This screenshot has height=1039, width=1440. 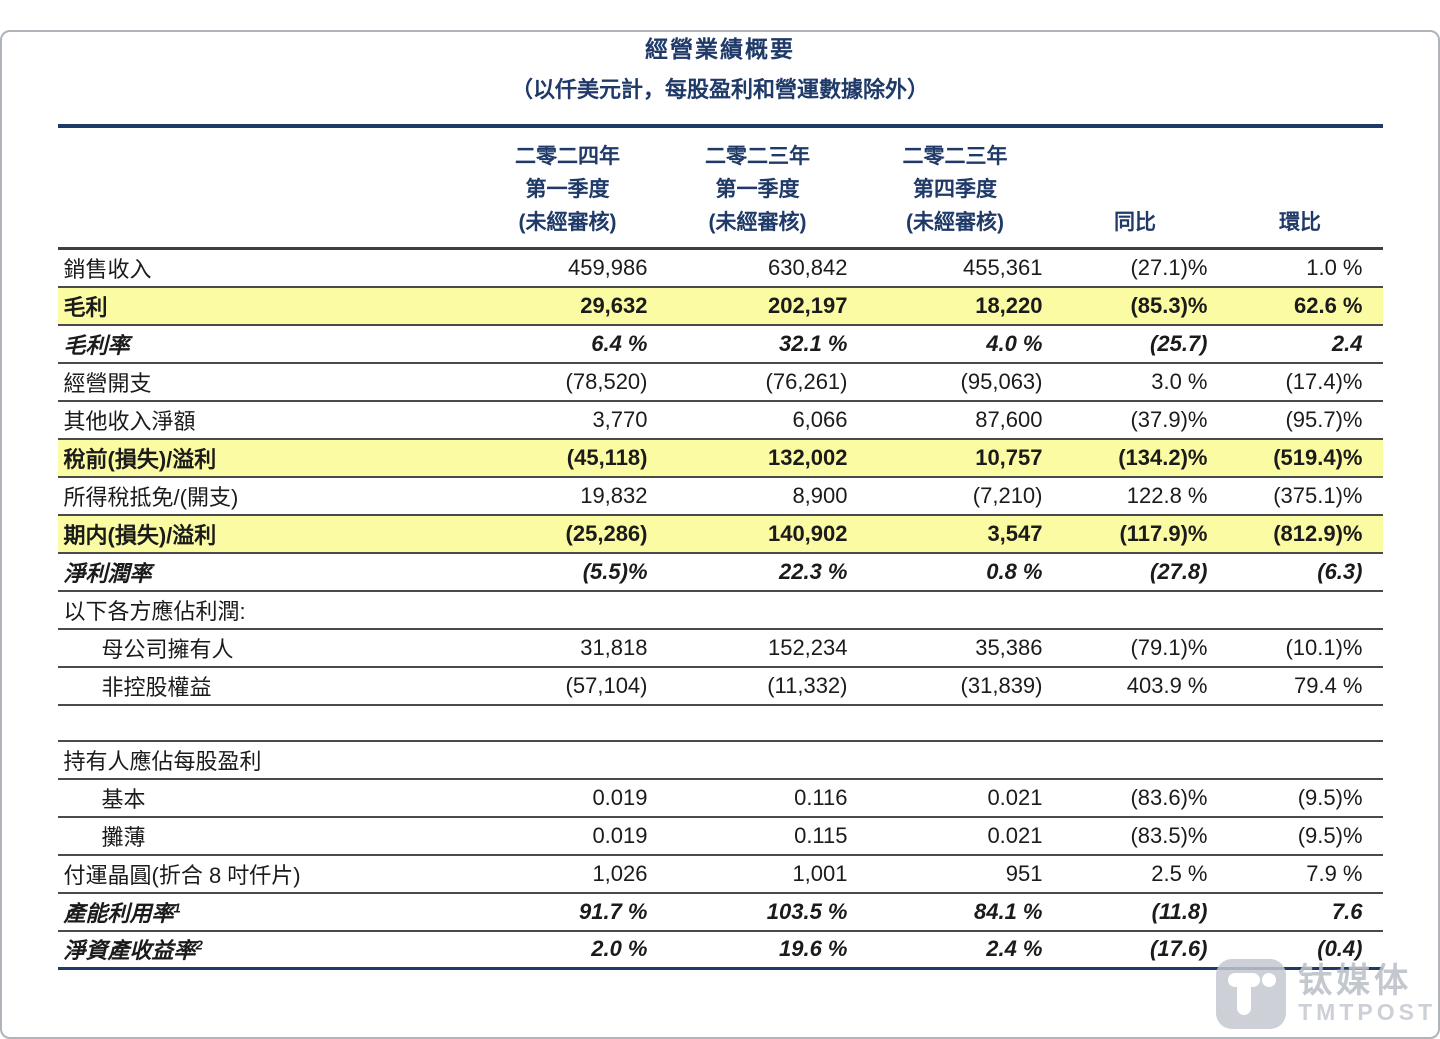 What do you see at coordinates (955, 534) in the screenshot?
I see `cell-value: 3,547` at bounding box center [955, 534].